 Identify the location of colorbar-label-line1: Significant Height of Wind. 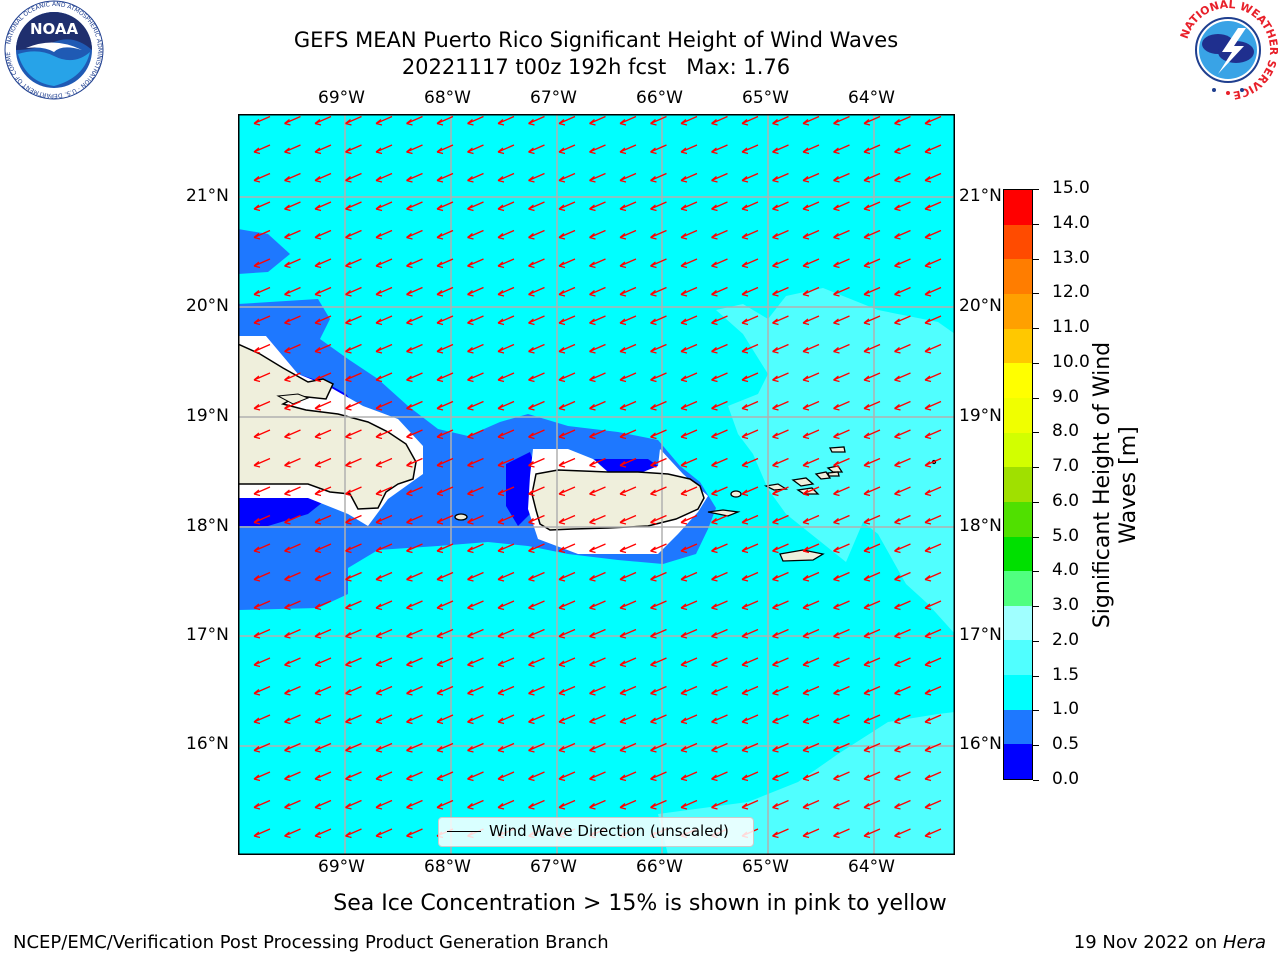
(1102, 485).